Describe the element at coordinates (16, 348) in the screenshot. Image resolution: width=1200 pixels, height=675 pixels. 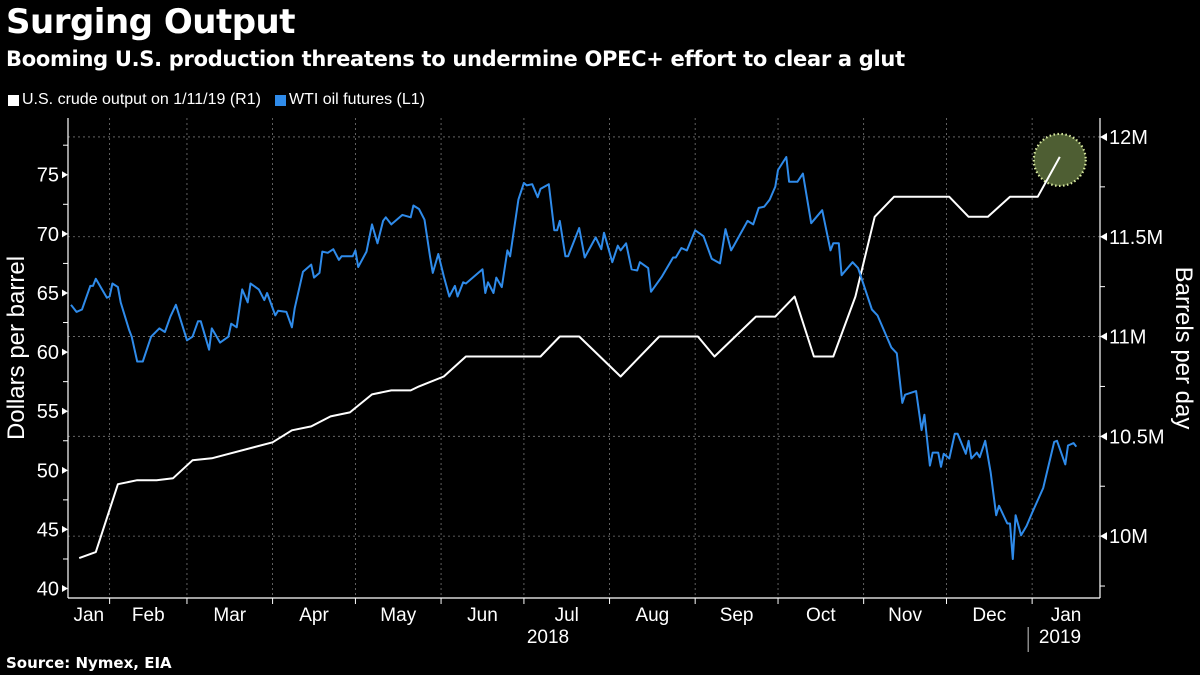
I see `y-left-axis-title: Dollars per barrel` at that location.